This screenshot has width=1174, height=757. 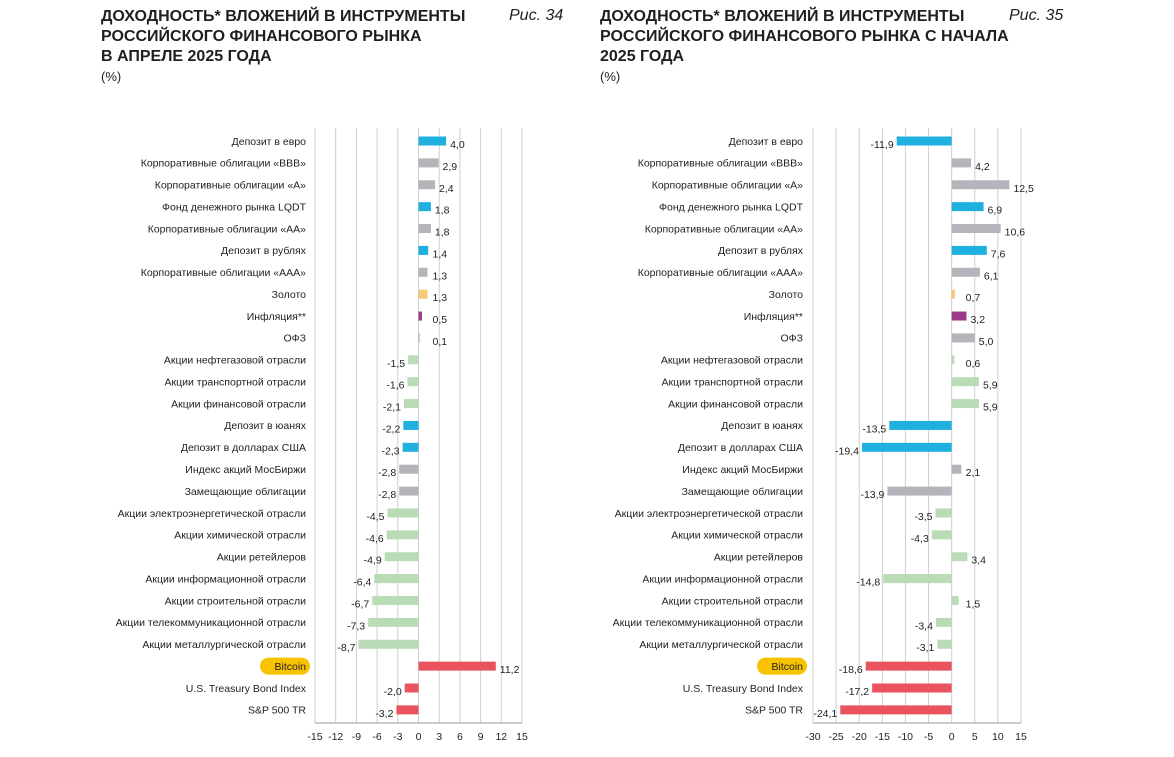 I want to click on bar-инфляция, so click(x=959, y=316).